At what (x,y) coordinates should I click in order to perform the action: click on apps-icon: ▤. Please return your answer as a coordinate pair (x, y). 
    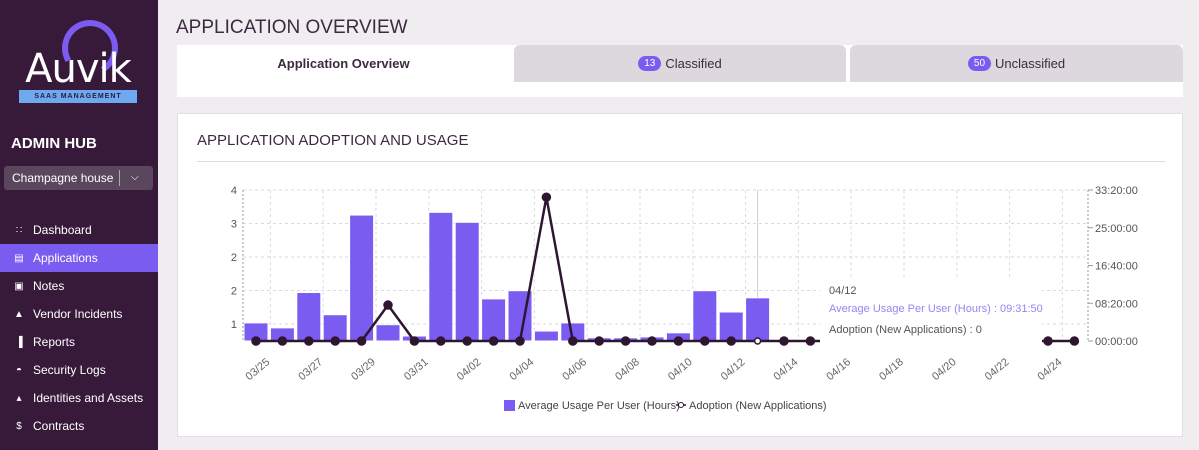
    Looking at the image, I should click on (19, 258).